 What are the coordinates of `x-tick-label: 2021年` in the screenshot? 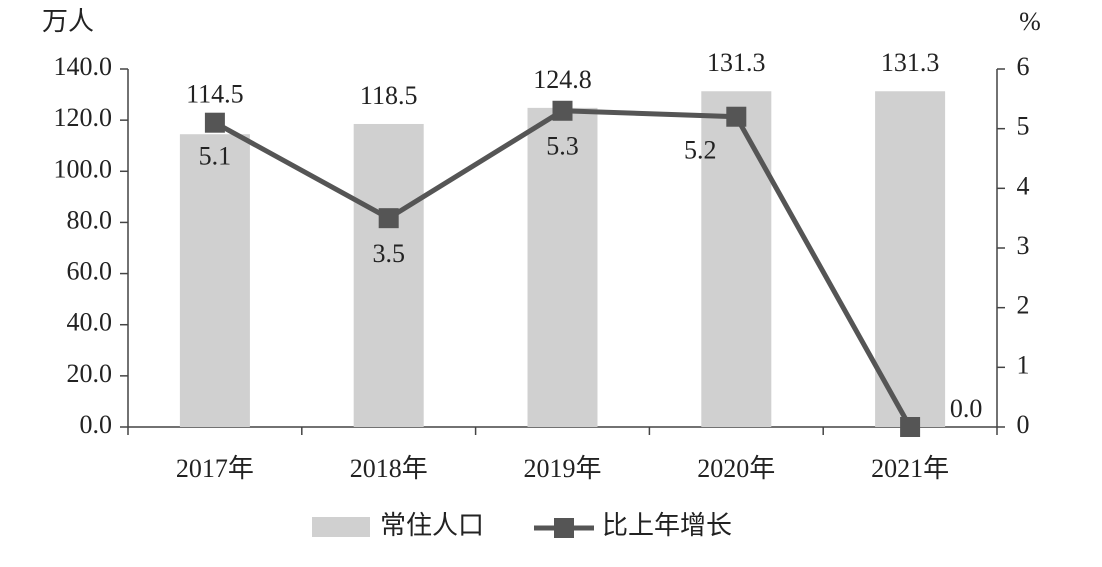 It's located at (910, 468).